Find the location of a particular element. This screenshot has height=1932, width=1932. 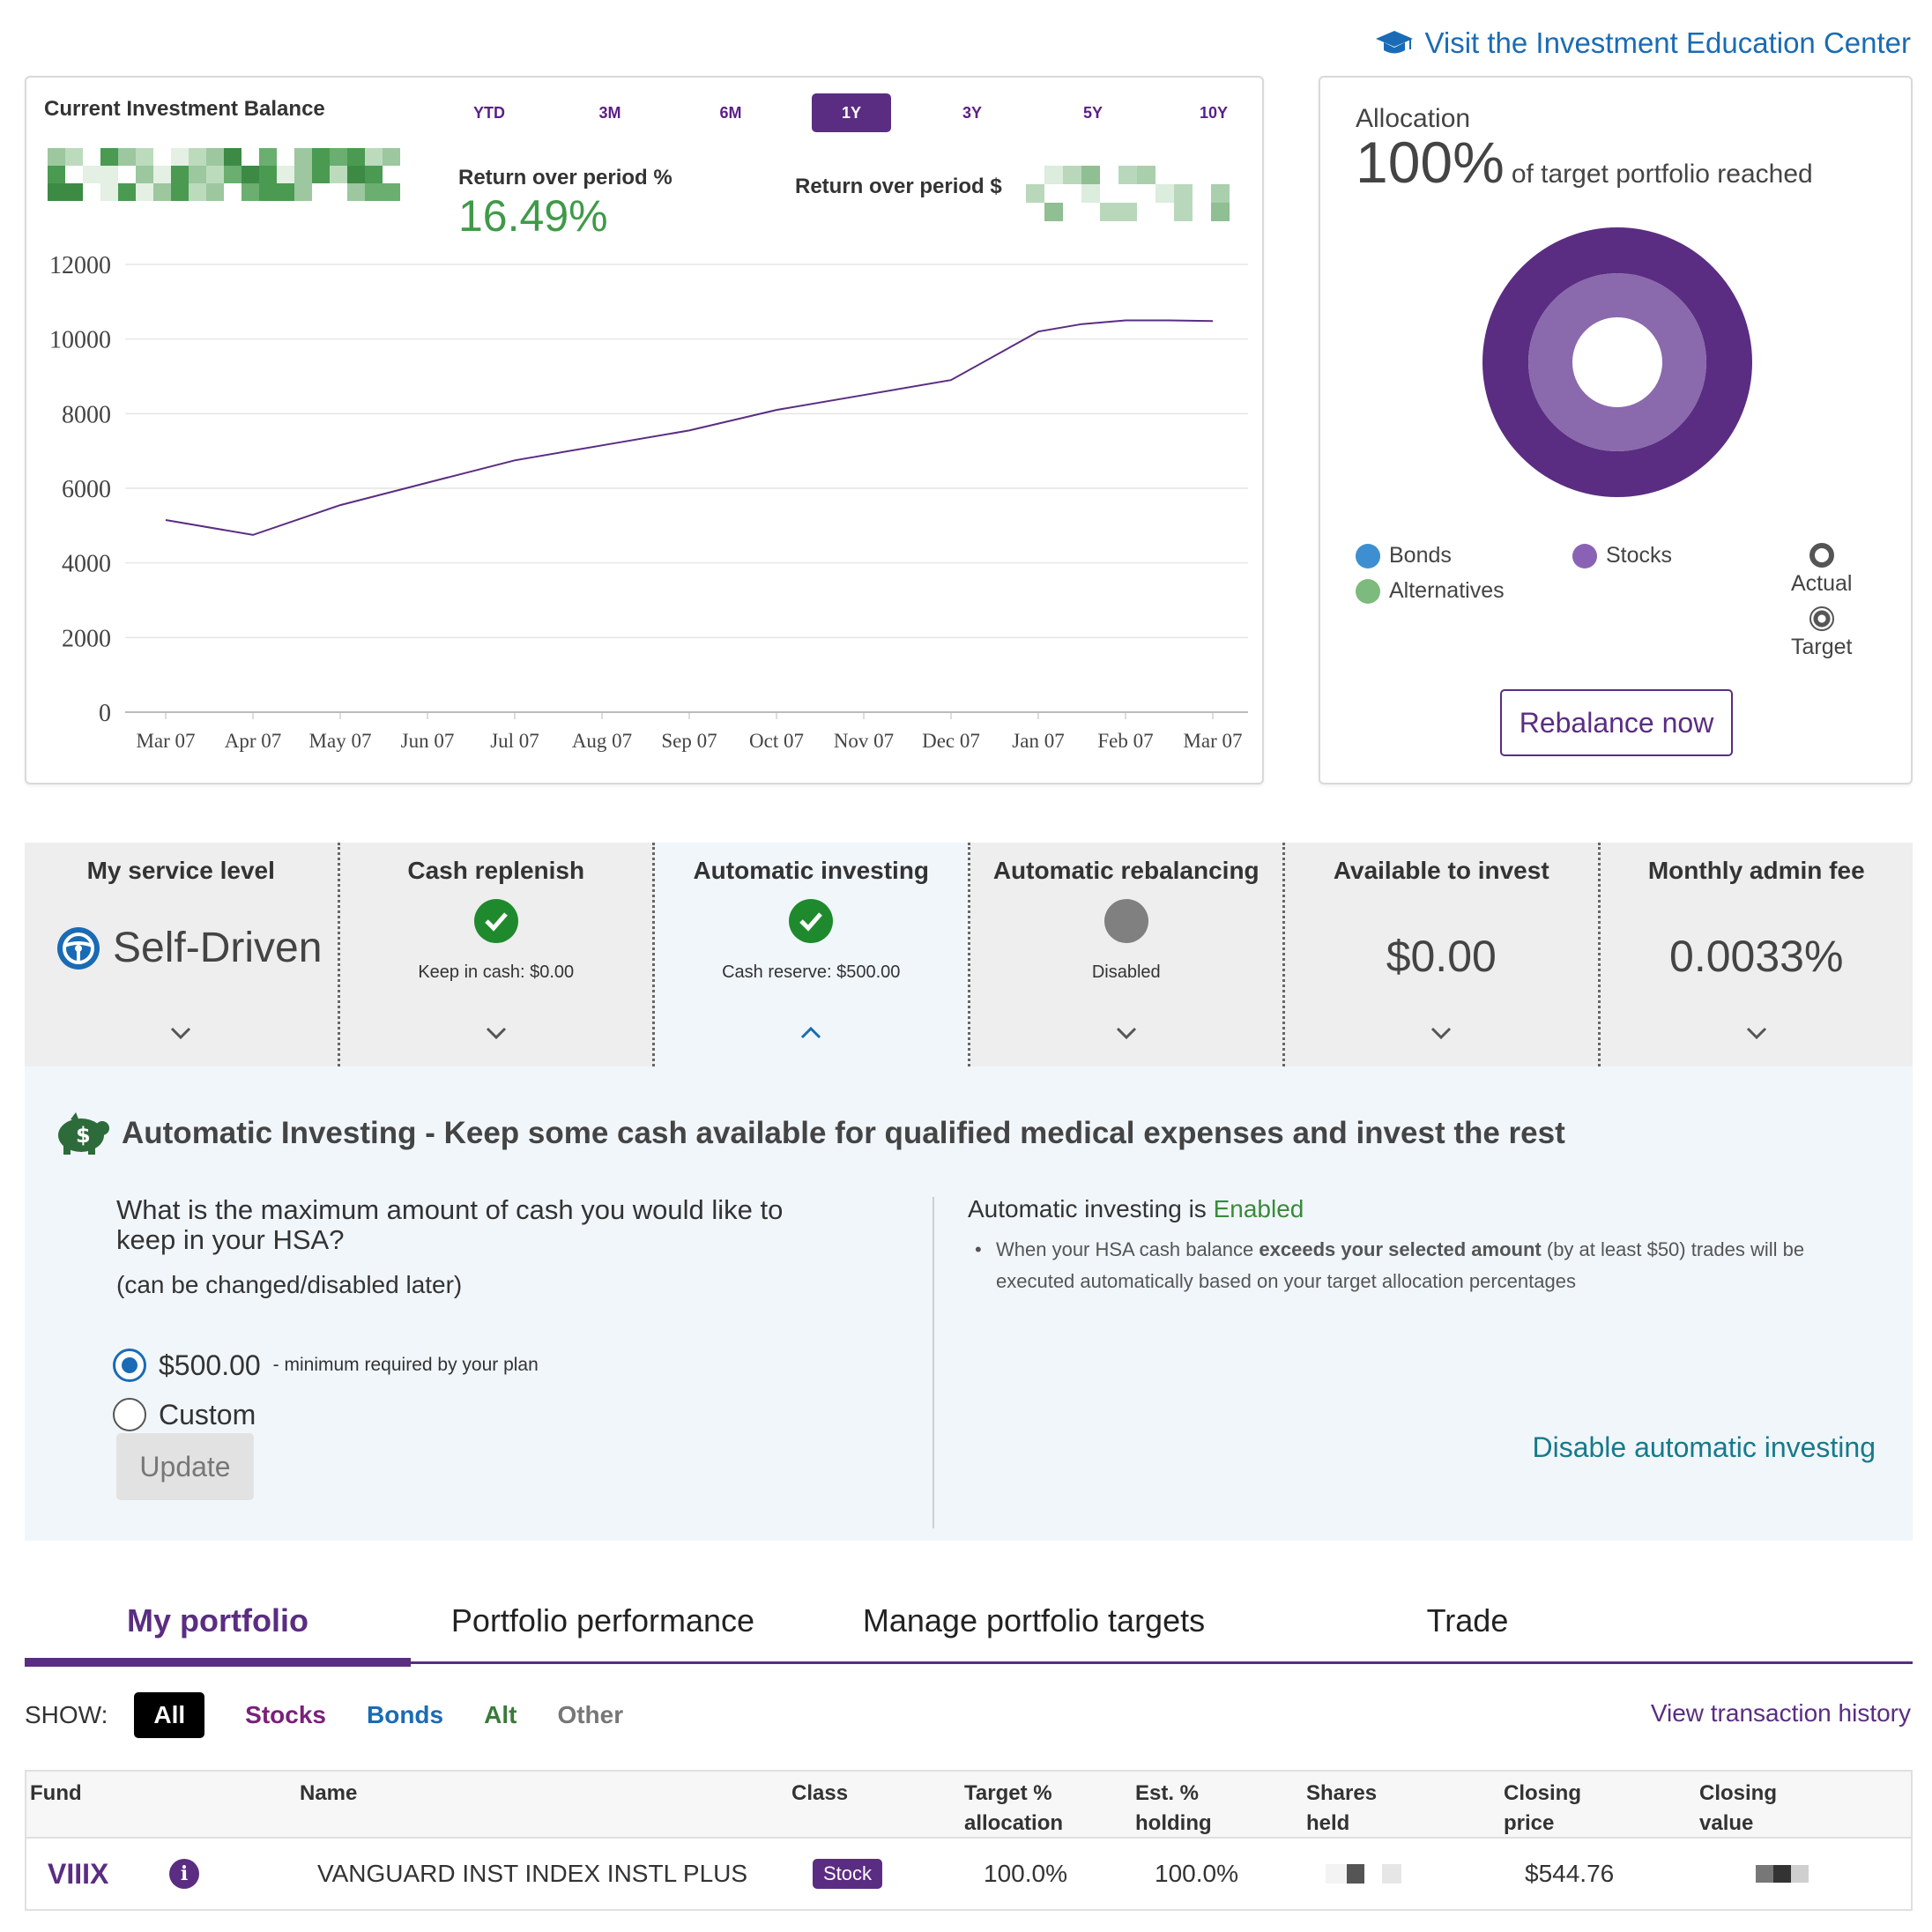

header-shares-held: Shares held is located at coordinates (1341, 1809).